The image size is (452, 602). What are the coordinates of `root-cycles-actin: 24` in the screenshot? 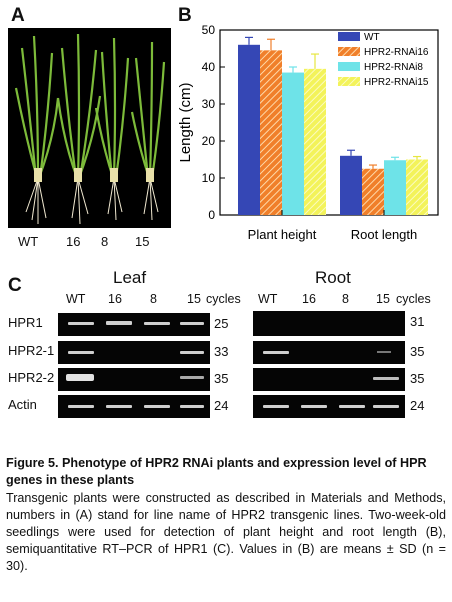 It's located at (417, 405).